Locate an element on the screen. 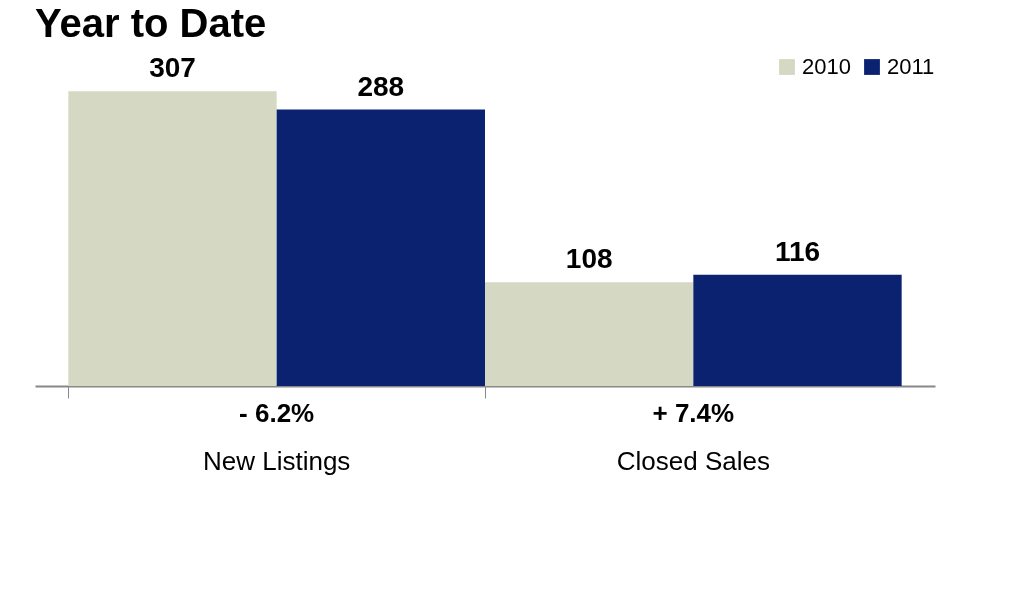  text: + 7.4% is located at coordinates (693, 413).